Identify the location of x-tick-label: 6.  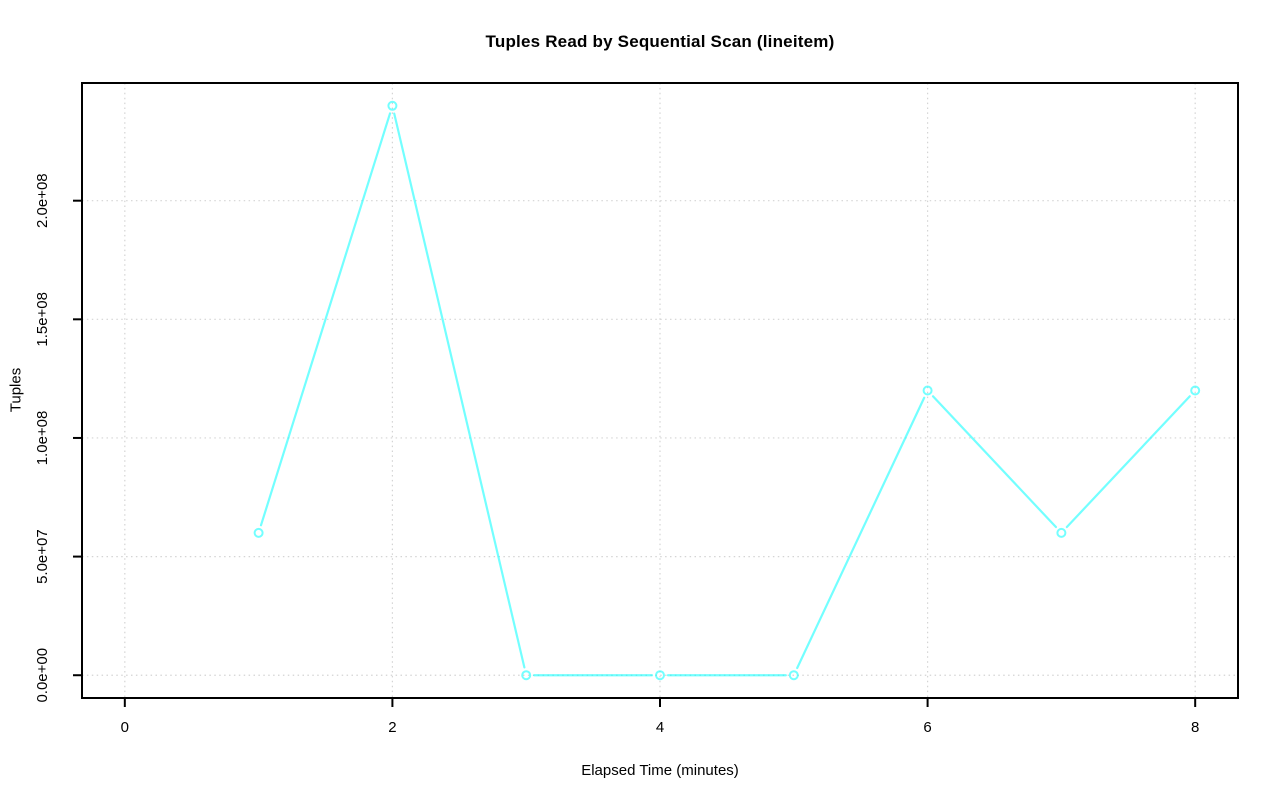
(927, 727).